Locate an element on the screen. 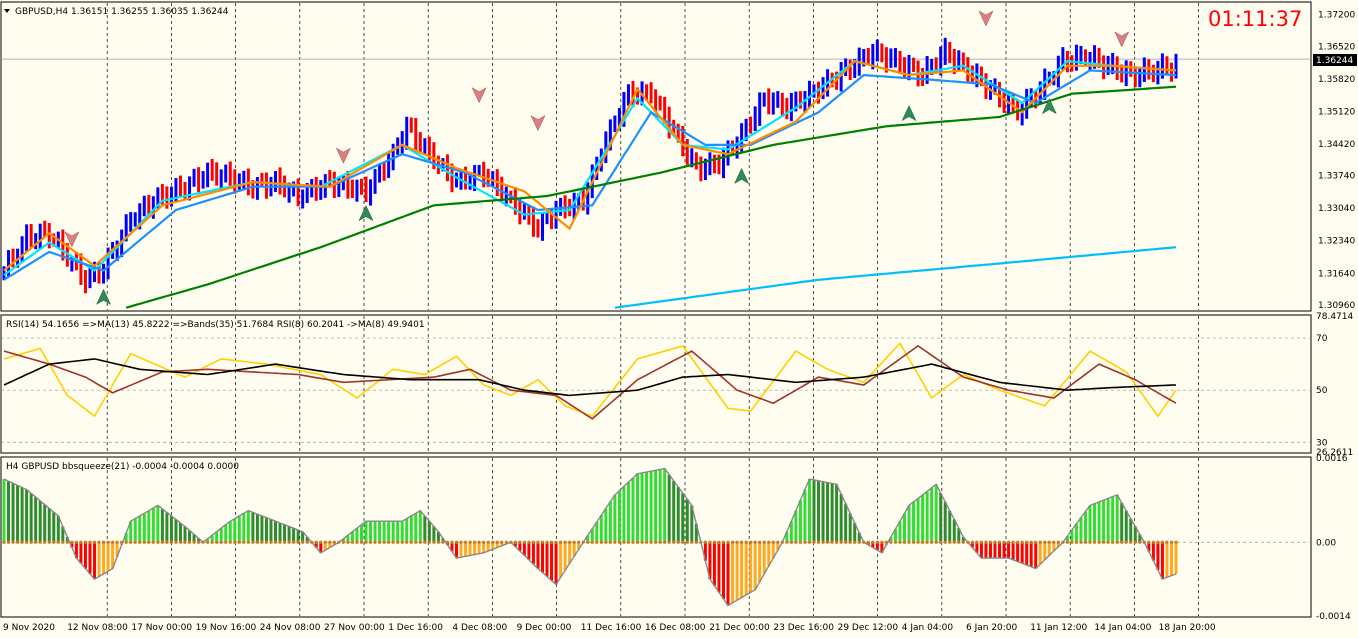 The height and width of the screenshot is (638, 1358). price-tick-label: 1.34420 is located at coordinates (1336, 145).